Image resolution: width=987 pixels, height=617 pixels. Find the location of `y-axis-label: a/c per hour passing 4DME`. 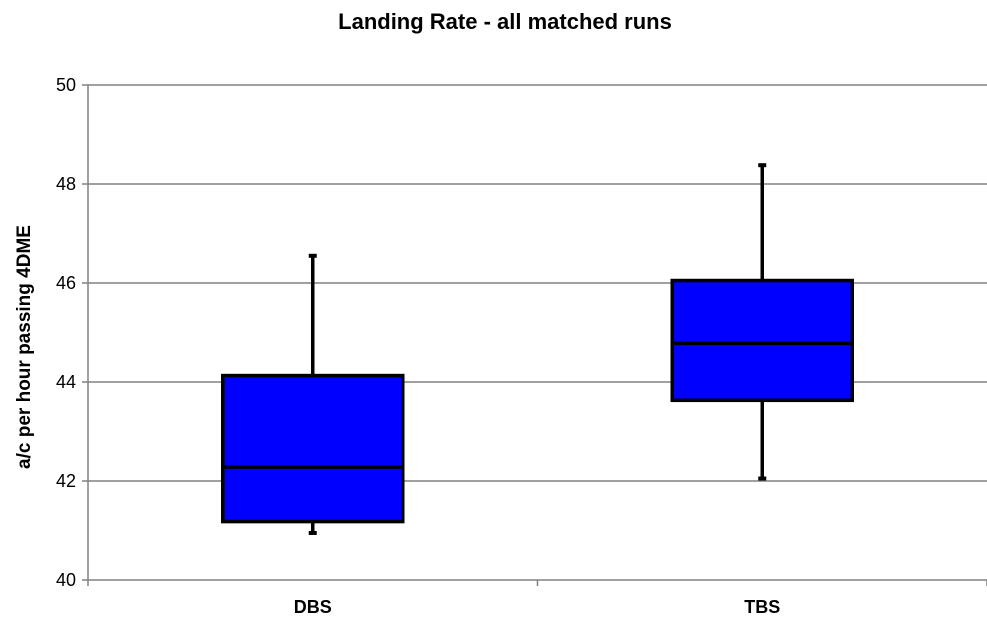

y-axis-label: a/c per hour passing 4DME is located at coordinates (24, 347).